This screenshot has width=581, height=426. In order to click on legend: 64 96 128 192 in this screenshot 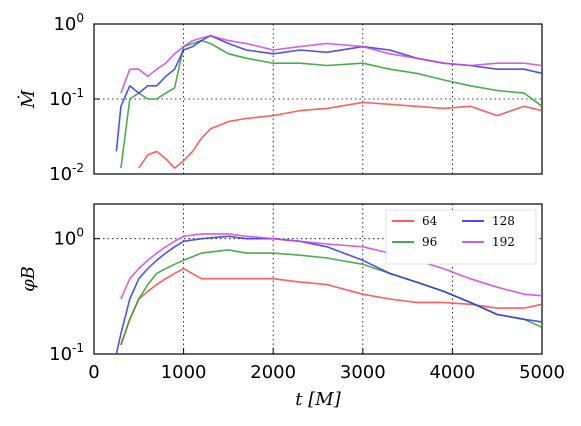, I will do `click(461, 237)`.